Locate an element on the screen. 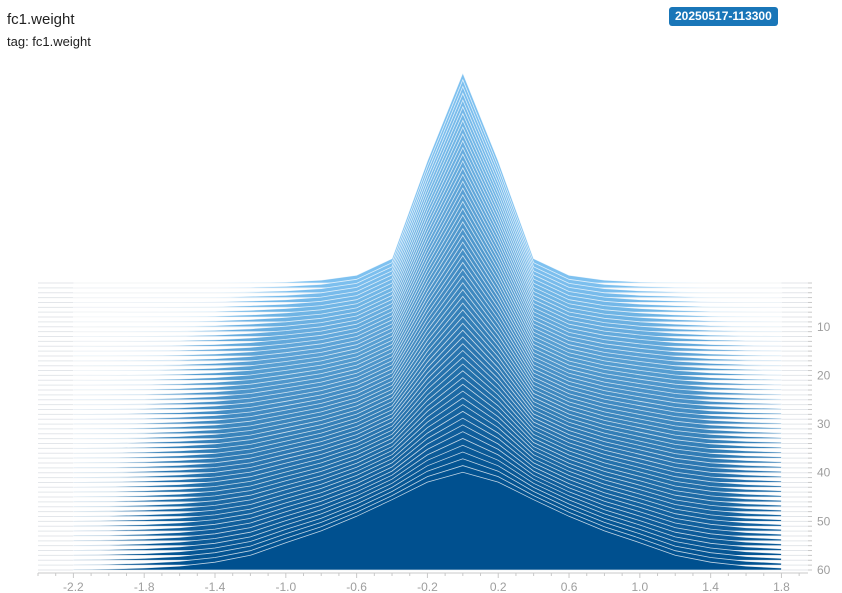 This screenshot has height=593, width=842. x-tick-label: -0.2 is located at coordinates (427, 586).